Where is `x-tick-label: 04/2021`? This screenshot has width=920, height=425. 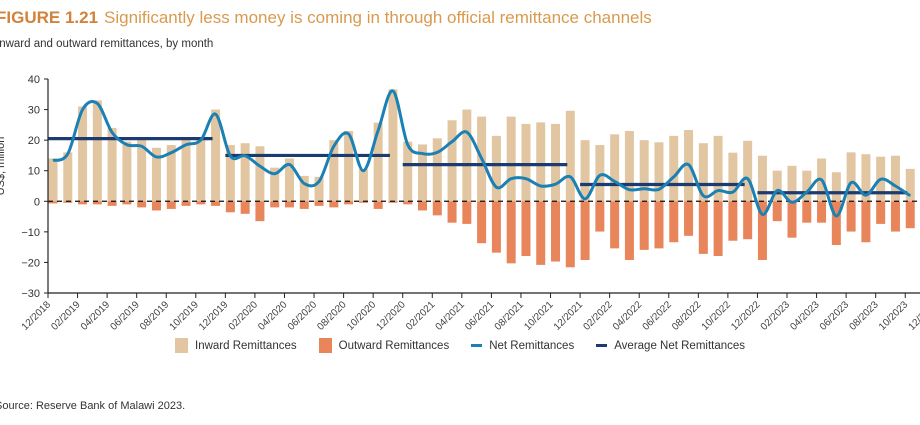 x-tick-label: 04/2021 is located at coordinates (451, 316).